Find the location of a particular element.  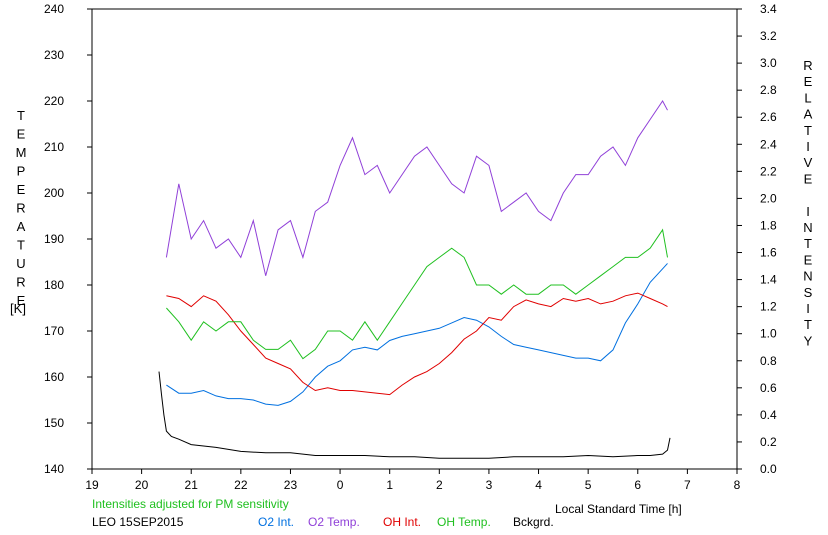

y-left-tick-label: 190 is located at coordinates (54, 239).